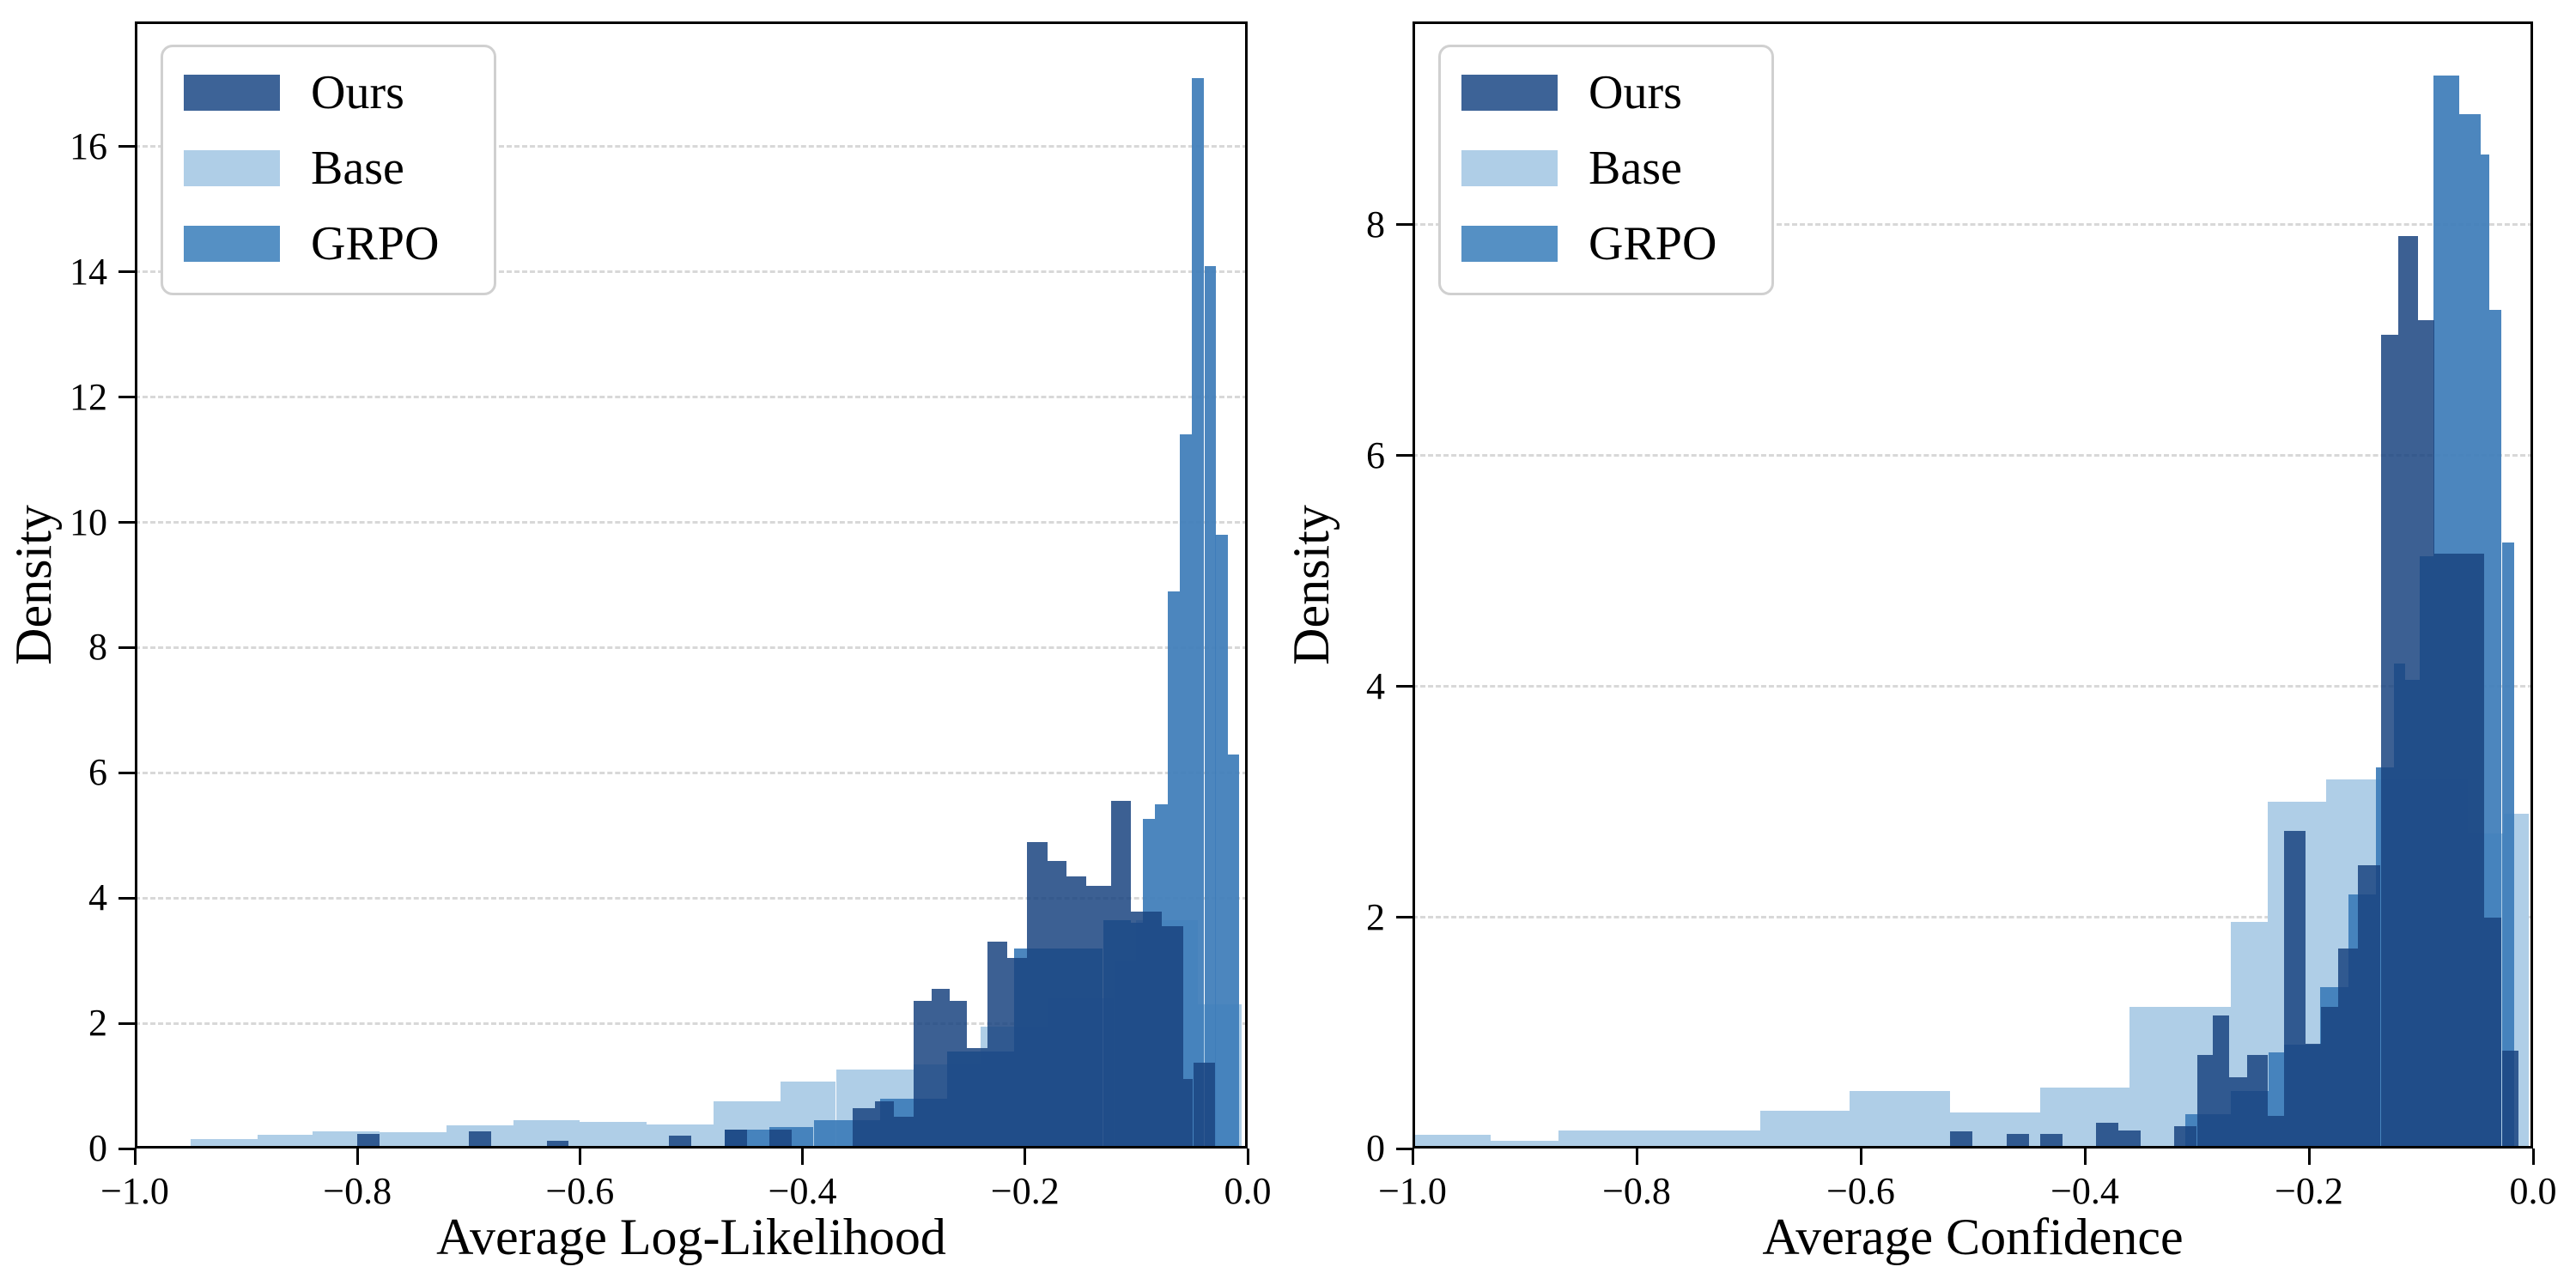 The width and height of the screenshot is (2576, 1285). I want to click on y-tick-label: 4, so click(98, 898).